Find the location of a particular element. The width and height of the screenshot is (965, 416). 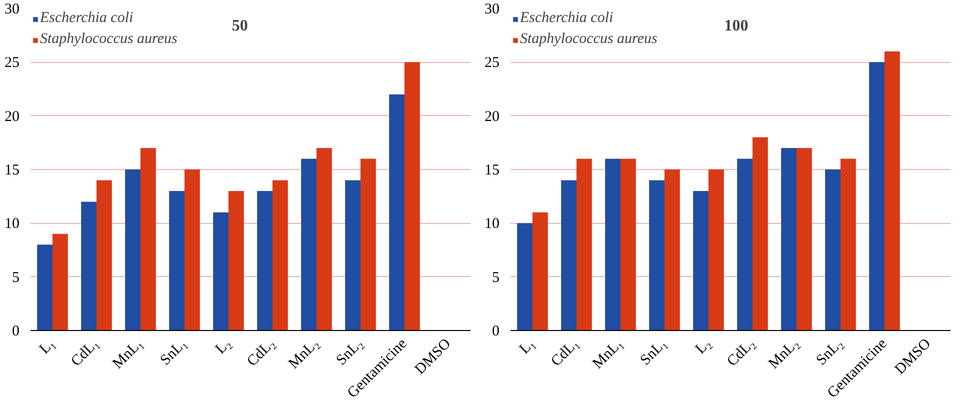

text: 50 is located at coordinates (240, 26).